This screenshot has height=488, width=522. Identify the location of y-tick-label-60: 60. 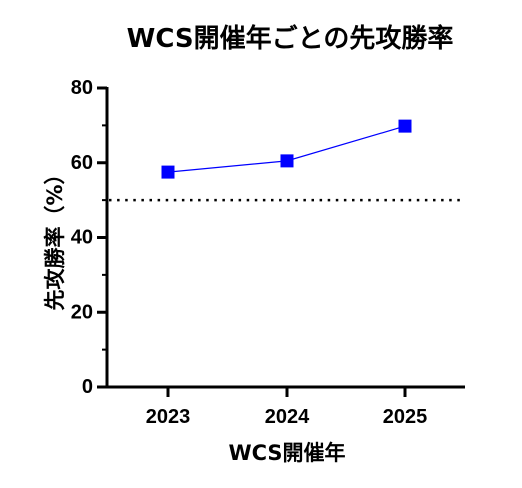
(82, 163).